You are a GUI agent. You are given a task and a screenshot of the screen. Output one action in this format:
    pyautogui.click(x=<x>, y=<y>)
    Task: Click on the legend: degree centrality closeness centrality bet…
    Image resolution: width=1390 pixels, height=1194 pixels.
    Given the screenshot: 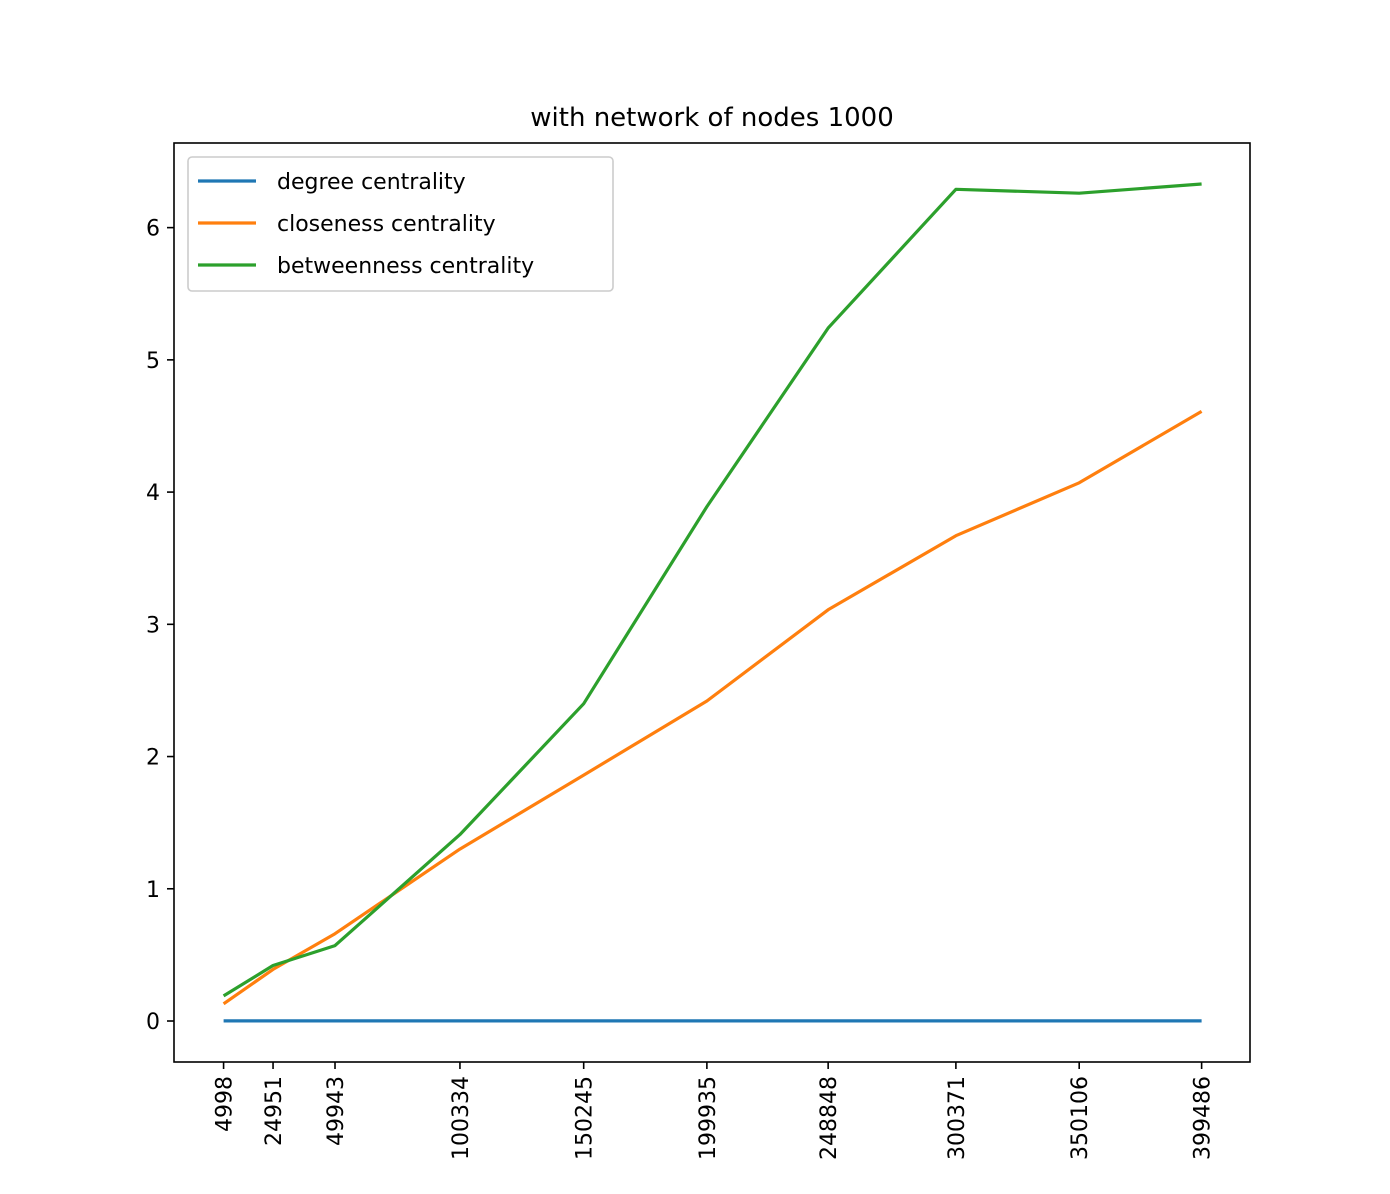 What is the action you would take?
    pyautogui.click(x=400, y=224)
    